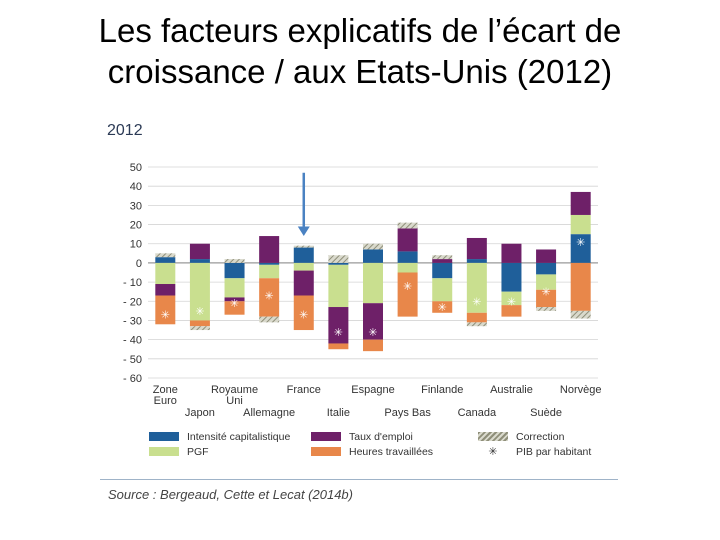 The image size is (720, 540). I want to click on legend-swatch: ✳, so click(493, 451).